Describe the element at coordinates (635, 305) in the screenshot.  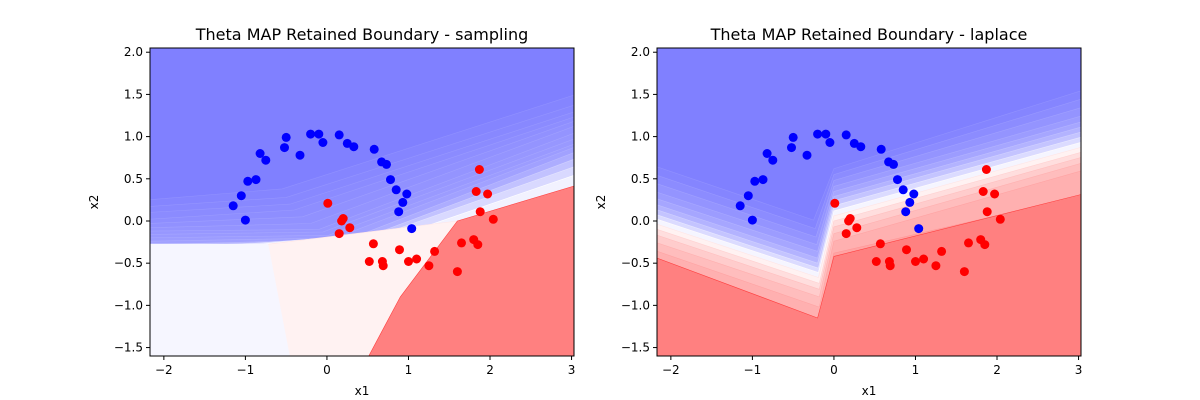
I see `y-tick-label: −1.0` at that location.